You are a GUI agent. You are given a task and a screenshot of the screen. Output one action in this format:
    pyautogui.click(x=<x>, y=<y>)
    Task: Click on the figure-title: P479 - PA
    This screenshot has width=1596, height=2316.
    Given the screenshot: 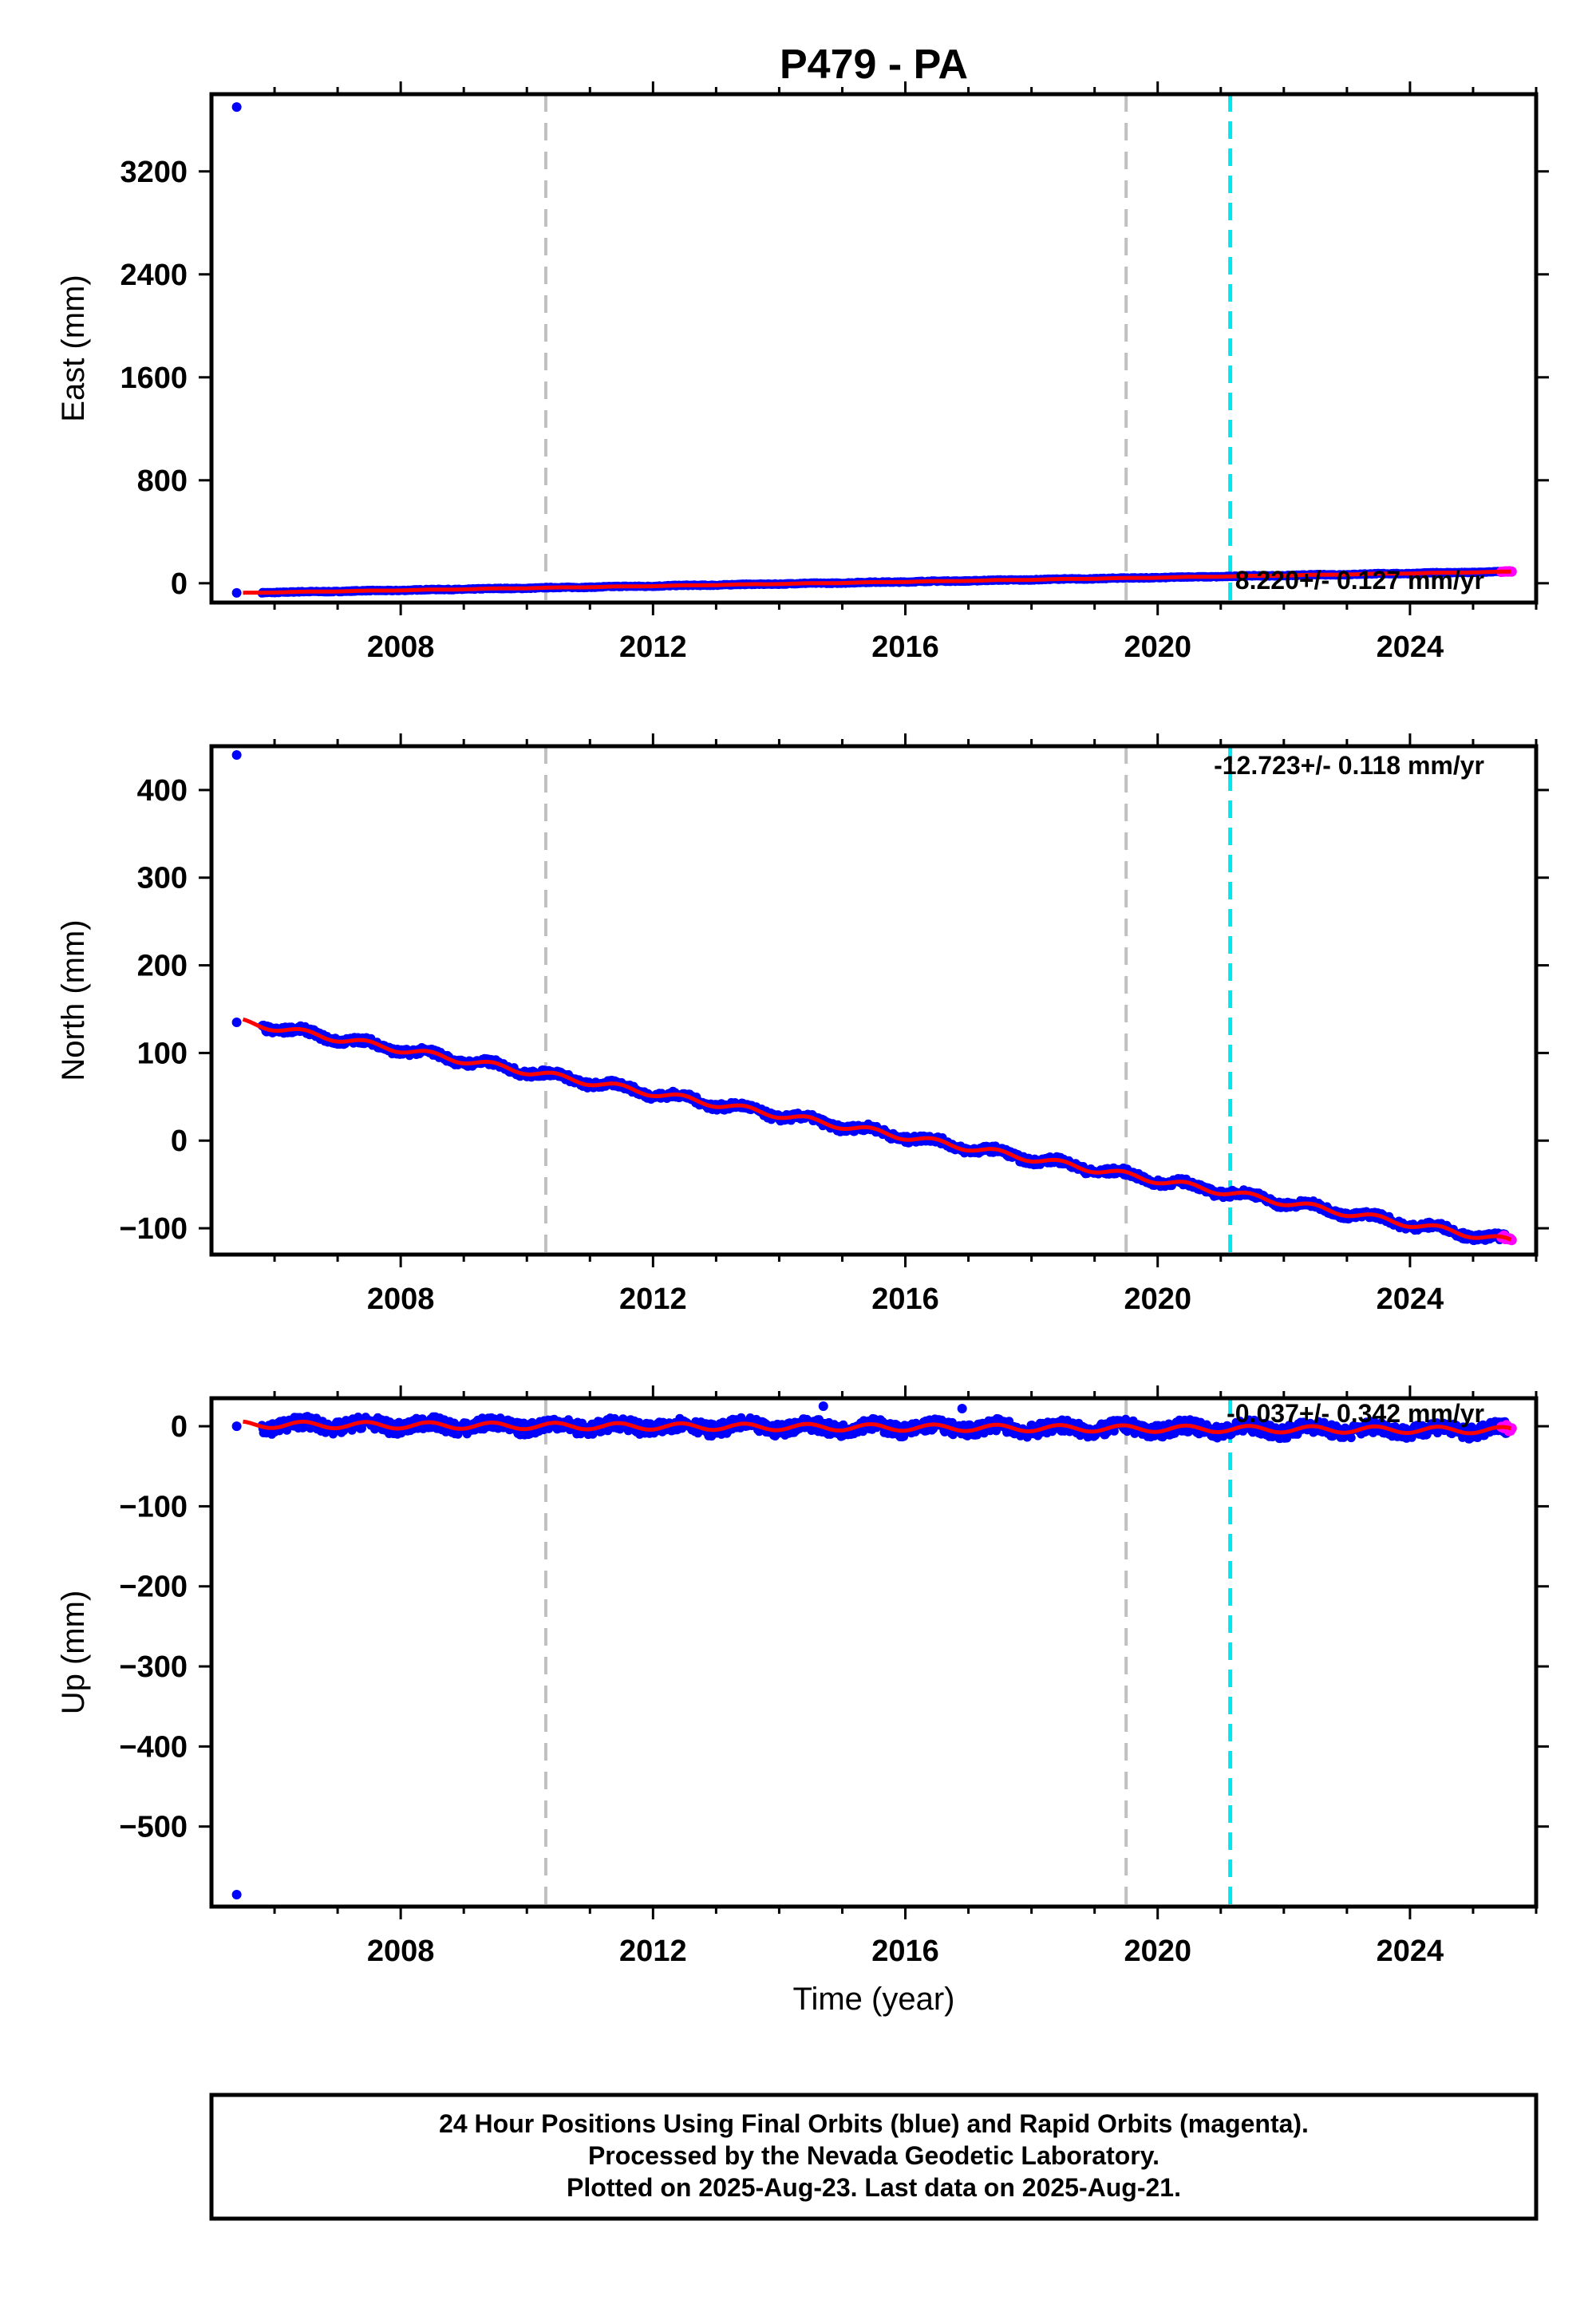 What is the action you would take?
    pyautogui.click(x=874, y=64)
    